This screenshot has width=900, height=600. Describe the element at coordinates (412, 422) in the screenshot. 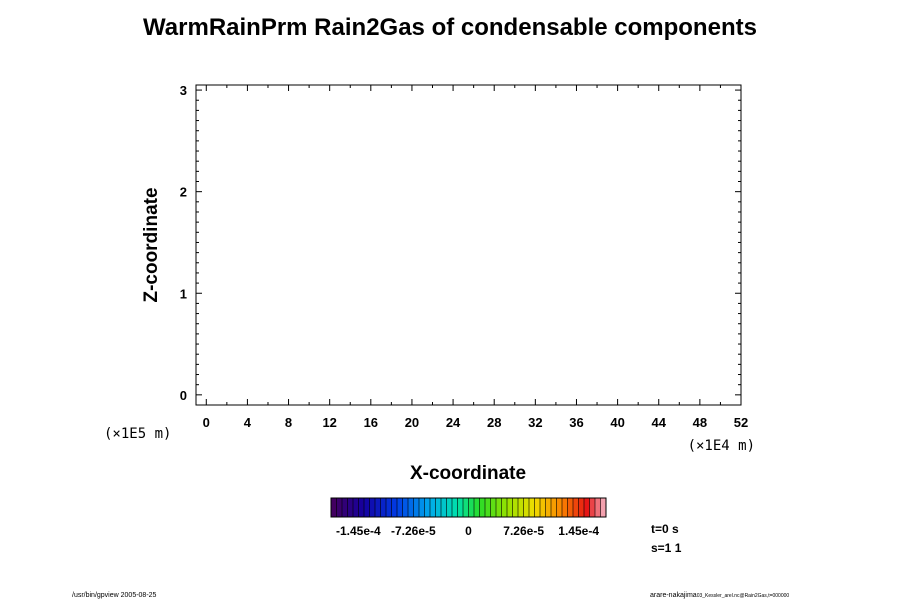

I see `x-tick-label: 20` at that location.